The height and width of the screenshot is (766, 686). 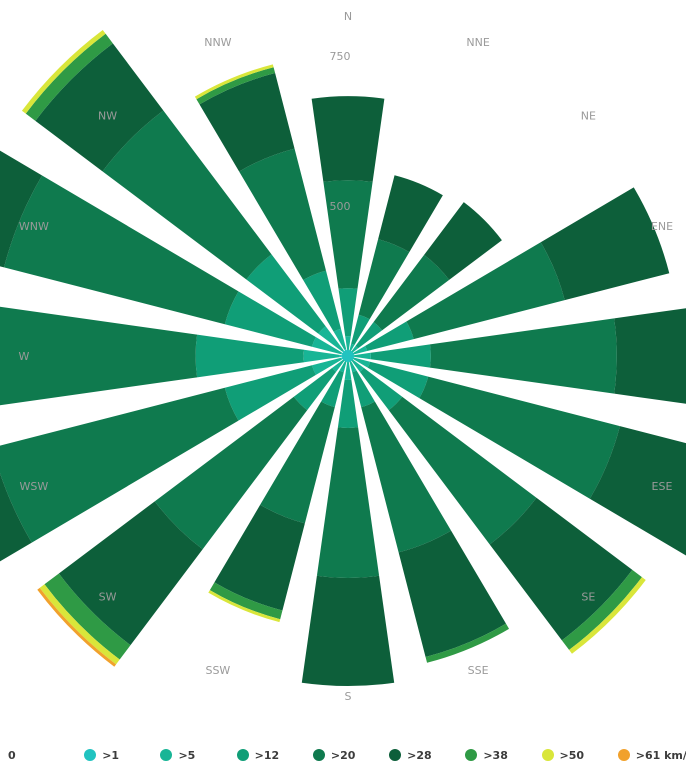 I want to click on legend-item: >50, so click(x=563, y=755).